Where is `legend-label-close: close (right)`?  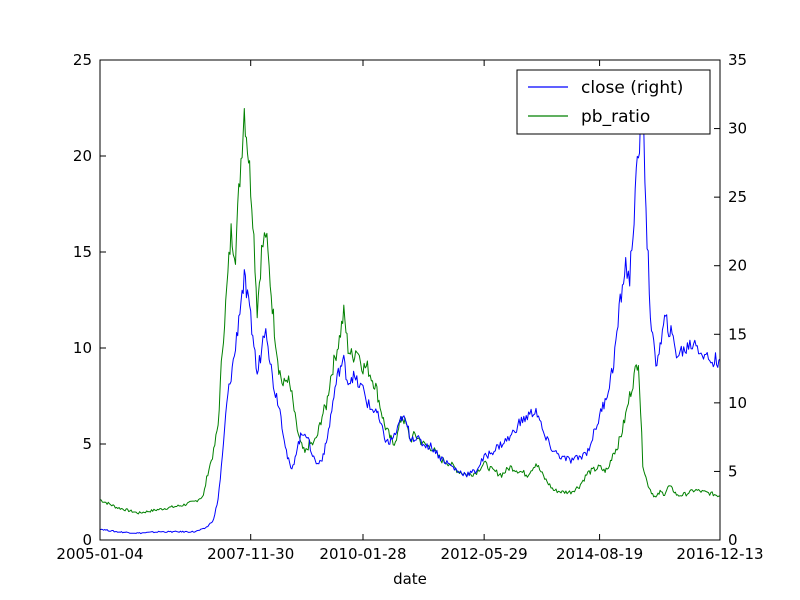 legend-label-close: close (right) is located at coordinates (632, 88).